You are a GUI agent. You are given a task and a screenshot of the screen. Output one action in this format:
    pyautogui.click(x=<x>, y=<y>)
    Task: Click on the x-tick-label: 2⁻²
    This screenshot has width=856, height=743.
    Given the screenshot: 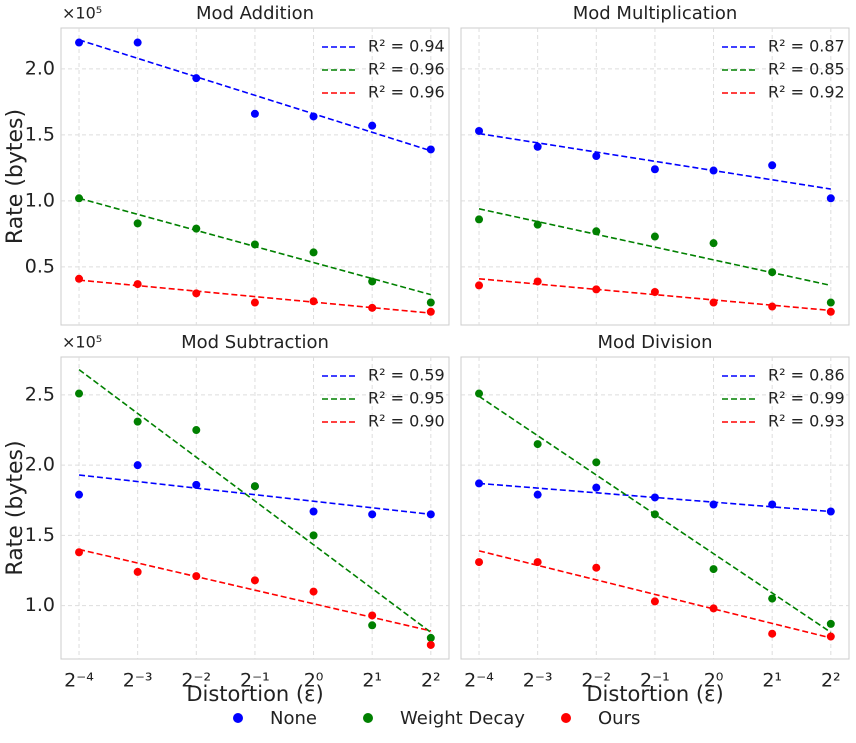 What is the action you would take?
    pyautogui.click(x=196, y=681)
    